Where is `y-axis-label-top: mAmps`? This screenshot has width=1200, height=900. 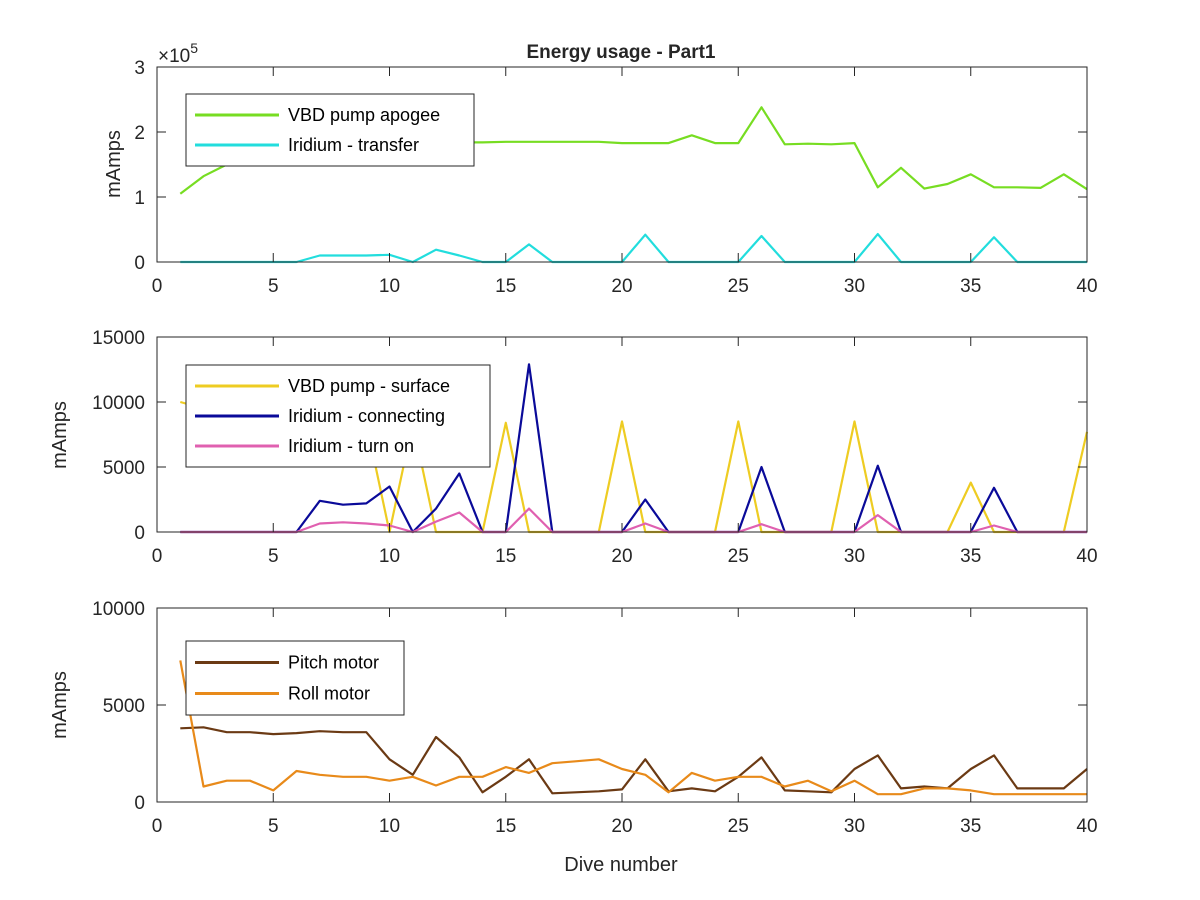 y-axis-label-top: mAmps is located at coordinates (114, 164).